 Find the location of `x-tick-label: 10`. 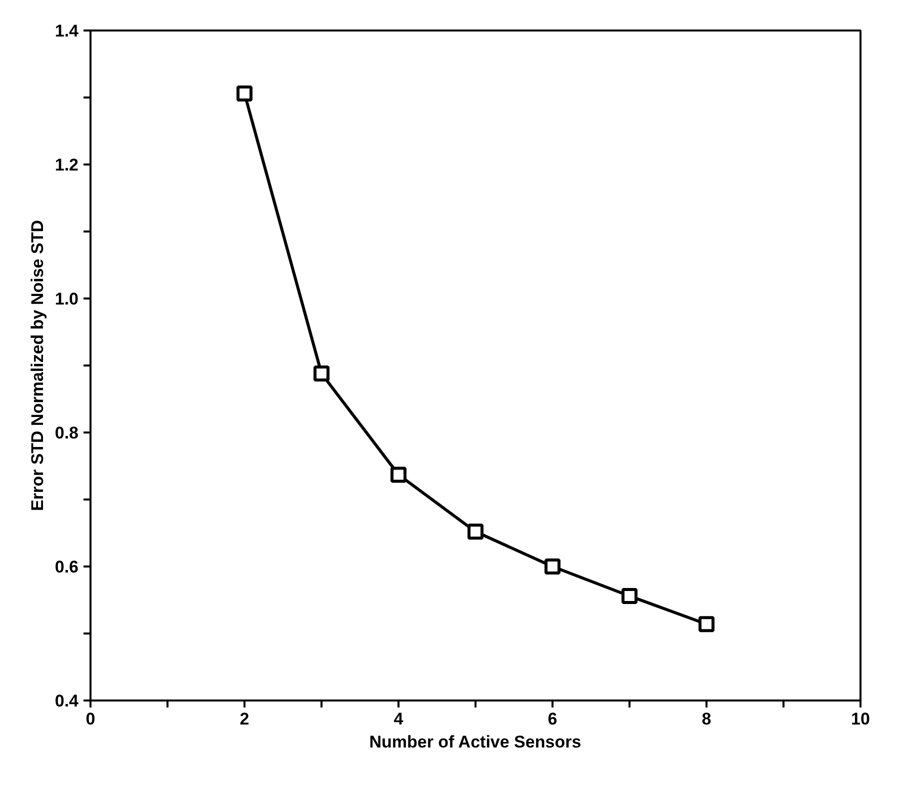

x-tick-label: 10 is located at coordinates (860, 719).